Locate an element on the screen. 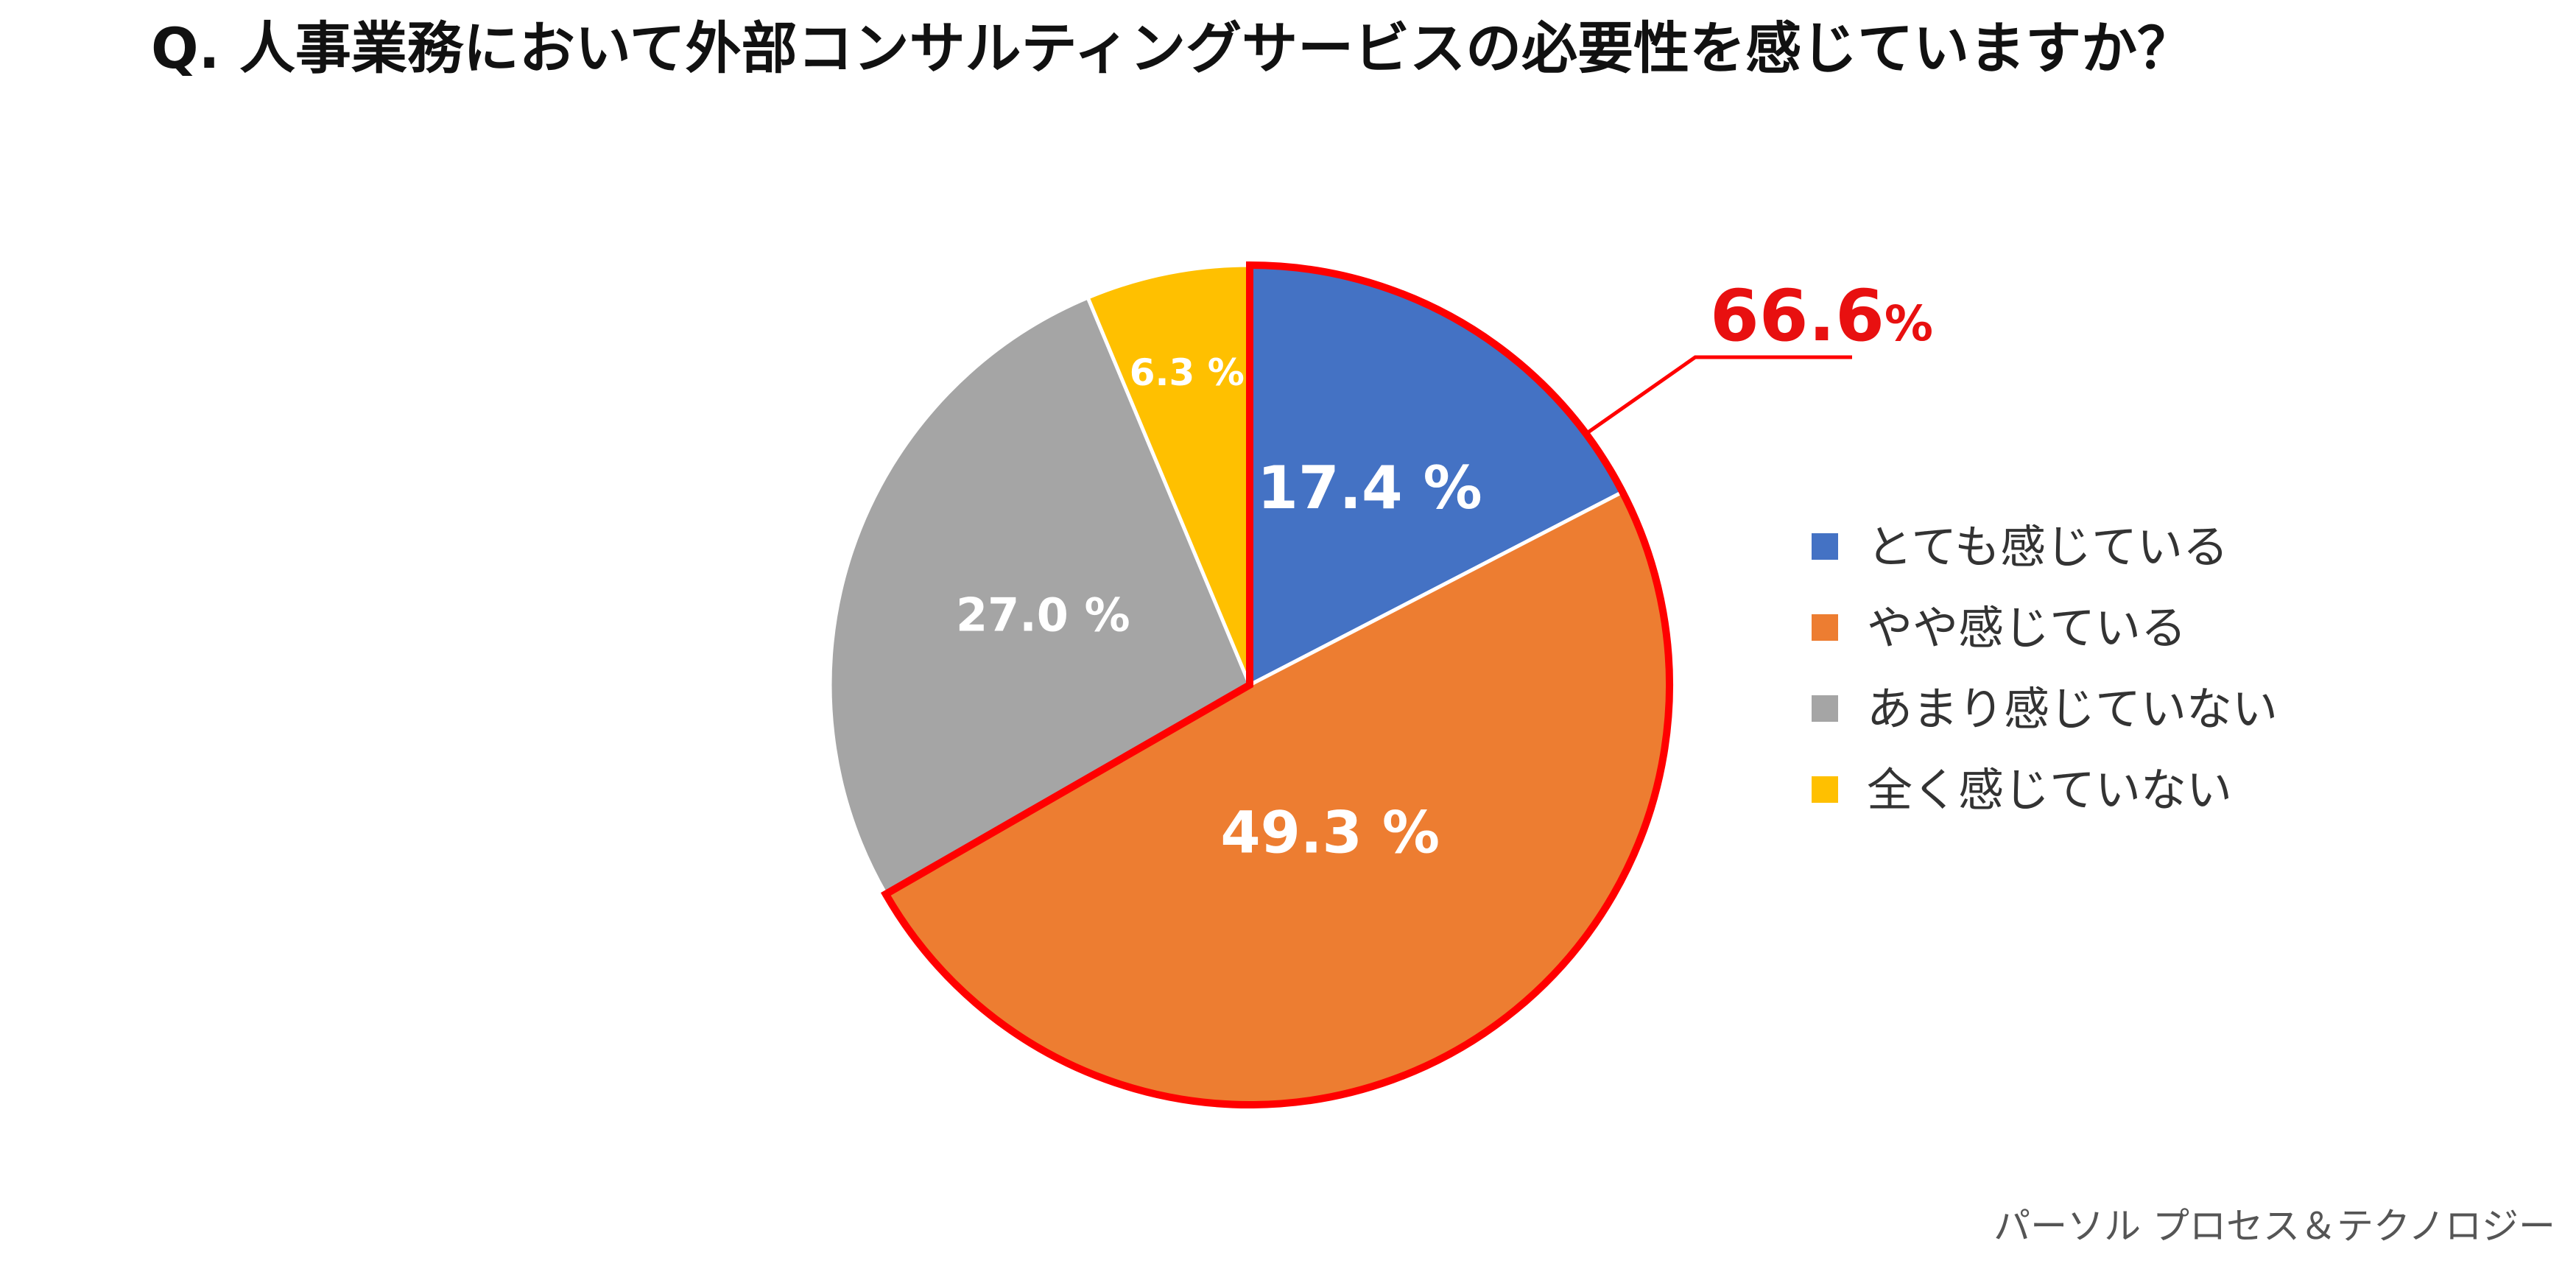 The image size is (2576, 1283). legend-label: あまり感じていない is located at coordinates (2072, 709).